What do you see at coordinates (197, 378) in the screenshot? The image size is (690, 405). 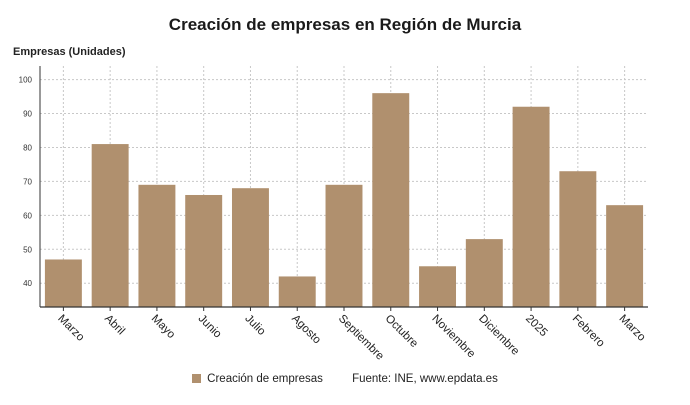 I see `legend-swatch` at bounding box center [197, 378].